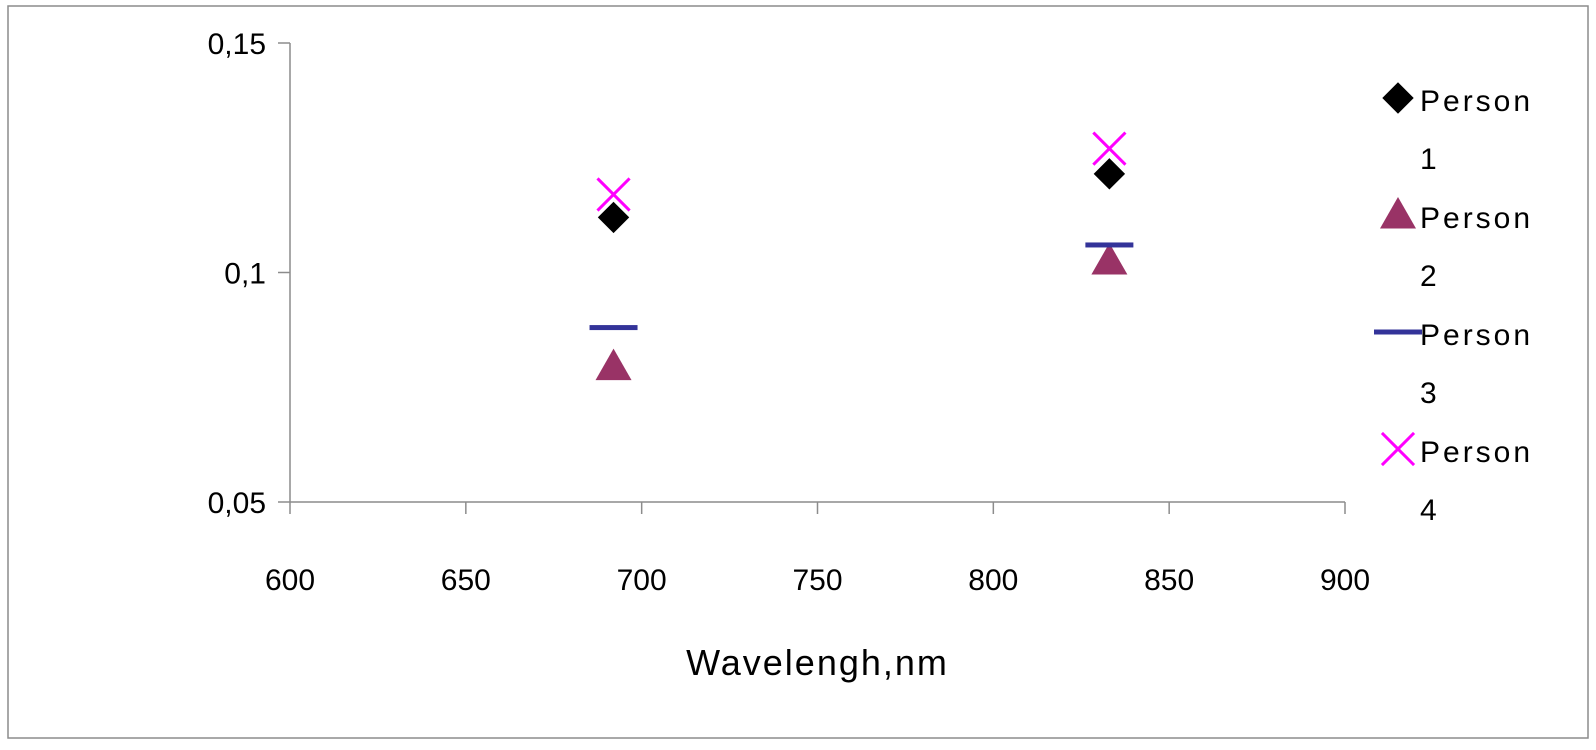 The image size is (1596, 750). I want to click on legend-label-4-line-2: 4, so click(1430, 510).